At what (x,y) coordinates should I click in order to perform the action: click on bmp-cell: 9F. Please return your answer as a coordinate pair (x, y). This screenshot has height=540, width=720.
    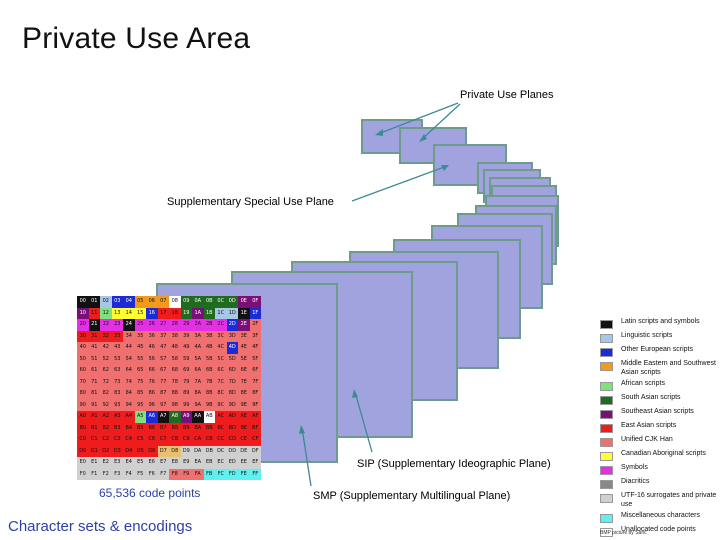
    Looking at the image, I should click on (255, 405).